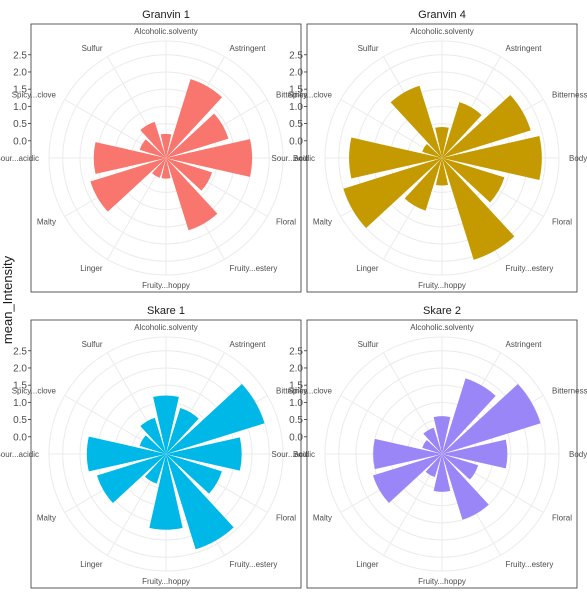 The image size is (587, 600). Describe the element at coordinates (473, 180) in the screenshot. I see `bar-floral` at that location.